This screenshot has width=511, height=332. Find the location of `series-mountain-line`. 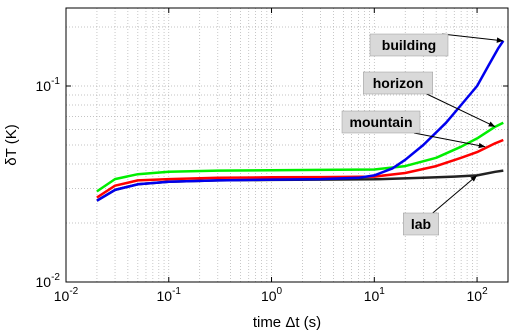

series-mountain-line is located at coordinates (300, 168).